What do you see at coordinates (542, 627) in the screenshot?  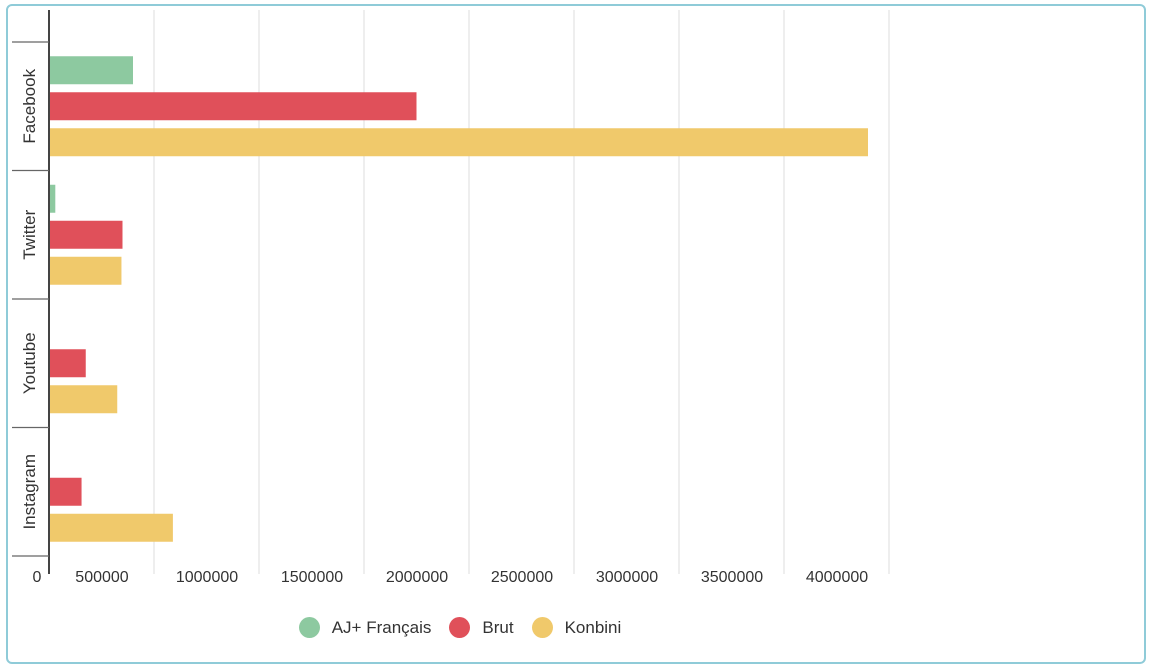 I see `legend-swatch-konbini` at bounding box center [542, 627].